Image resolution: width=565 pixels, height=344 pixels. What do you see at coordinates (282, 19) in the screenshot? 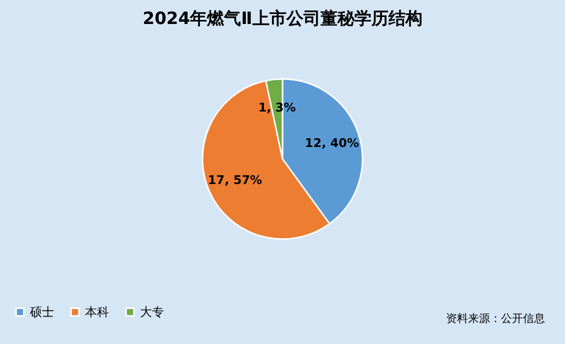
I see `chart-title: 2024年燃气Ⅱ上市公司董秘学历结构` at bounding box center [282, 19].